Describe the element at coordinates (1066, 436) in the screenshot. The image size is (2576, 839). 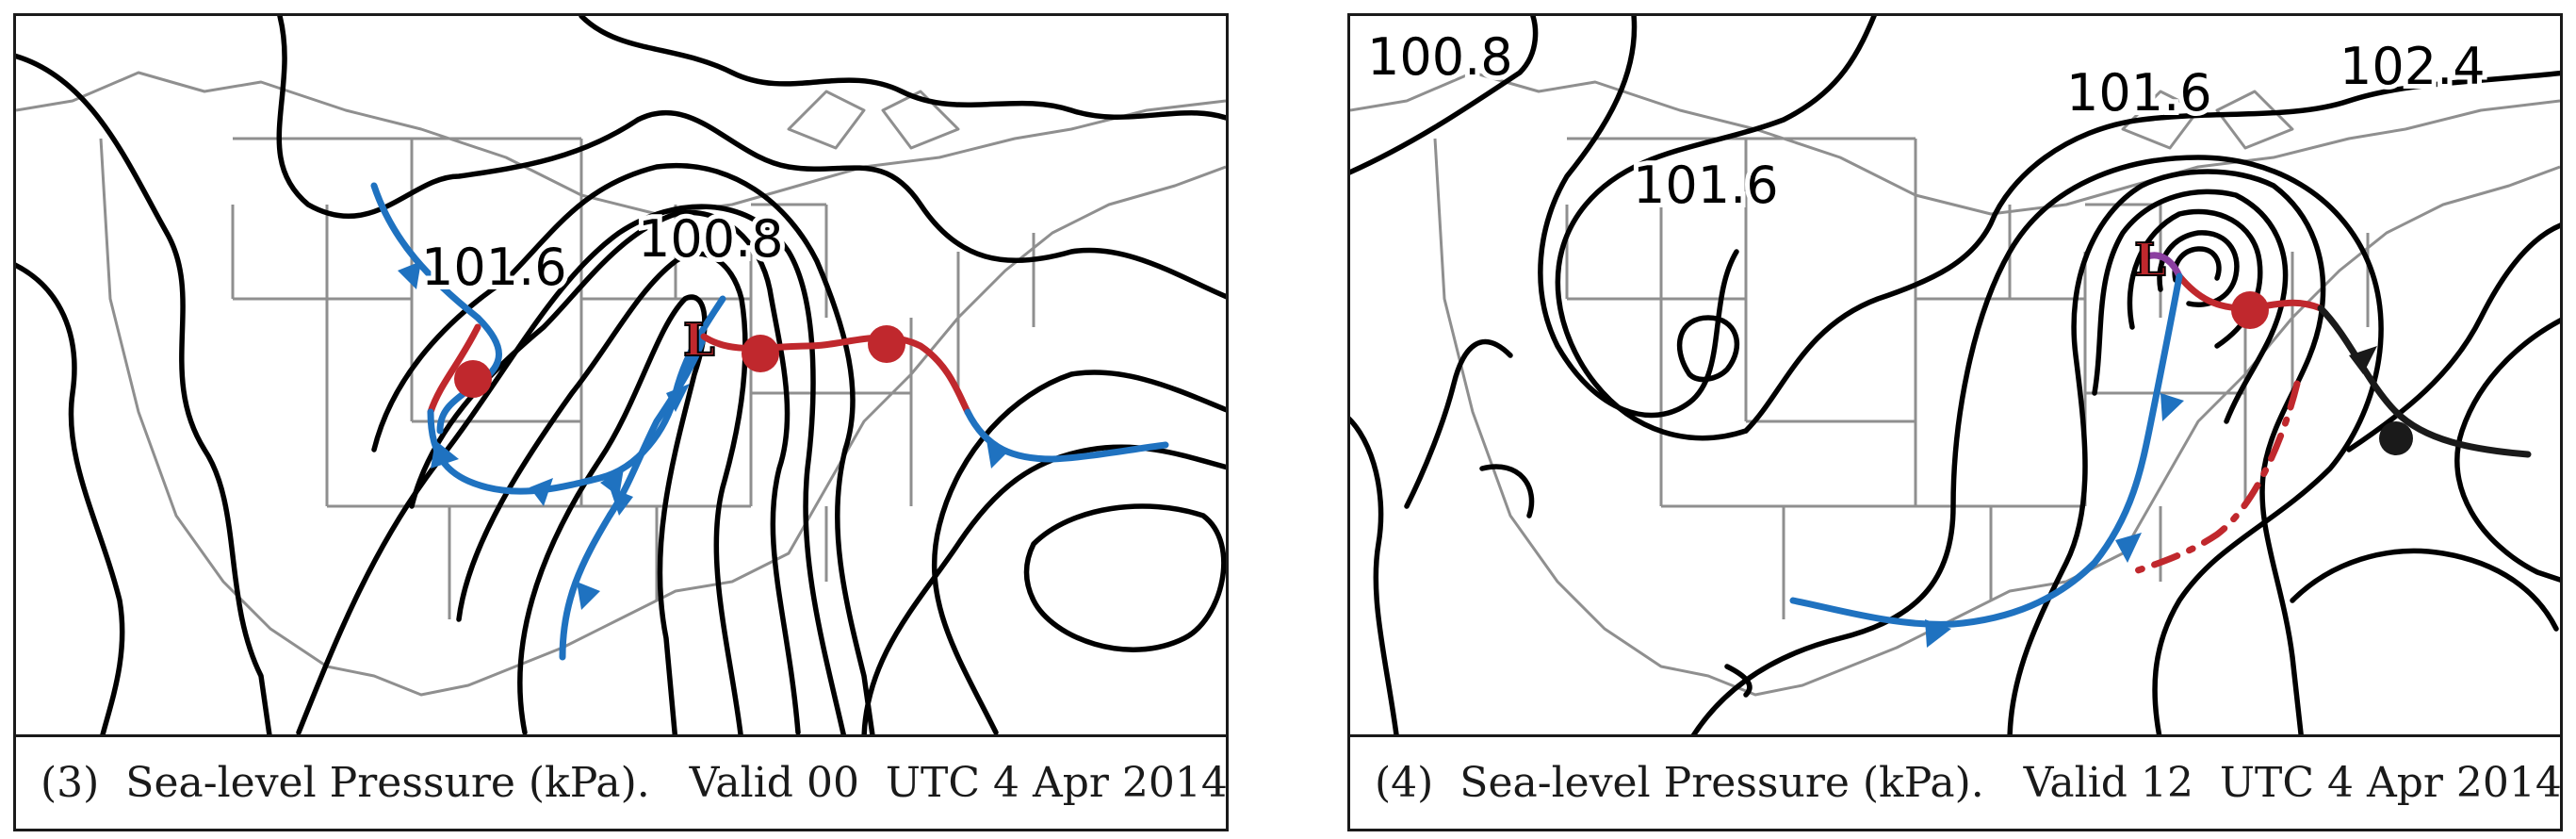
I see `cold-front-east` at that location.